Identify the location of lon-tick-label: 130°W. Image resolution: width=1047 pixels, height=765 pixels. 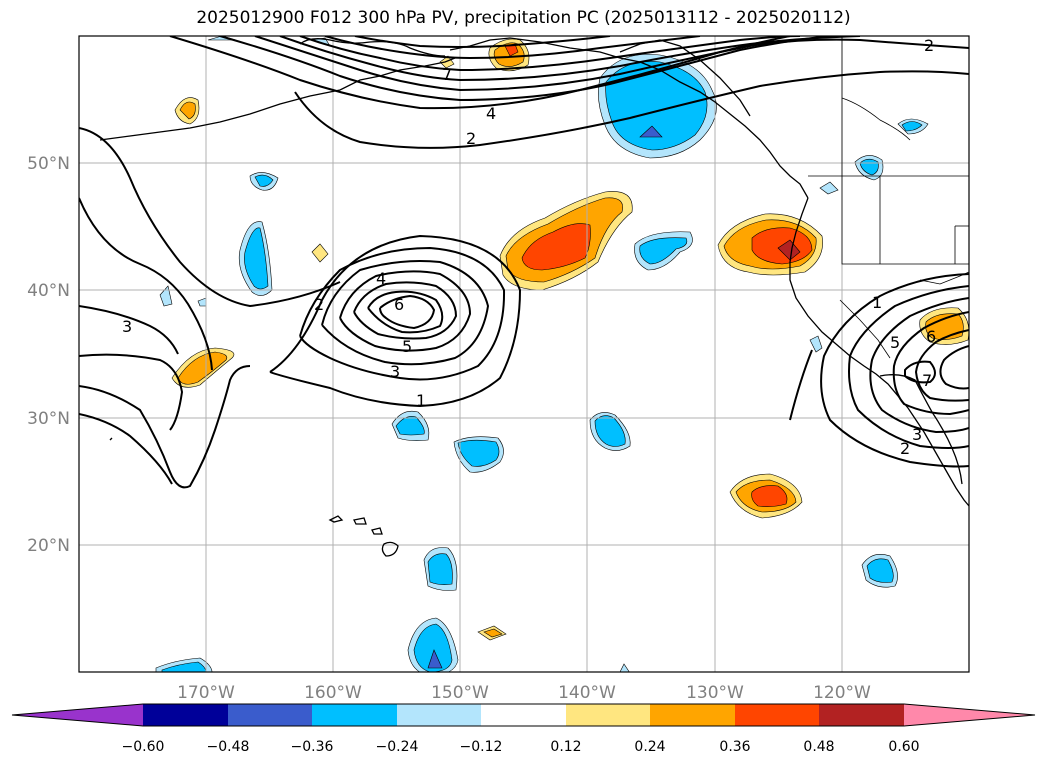
(715, 693).